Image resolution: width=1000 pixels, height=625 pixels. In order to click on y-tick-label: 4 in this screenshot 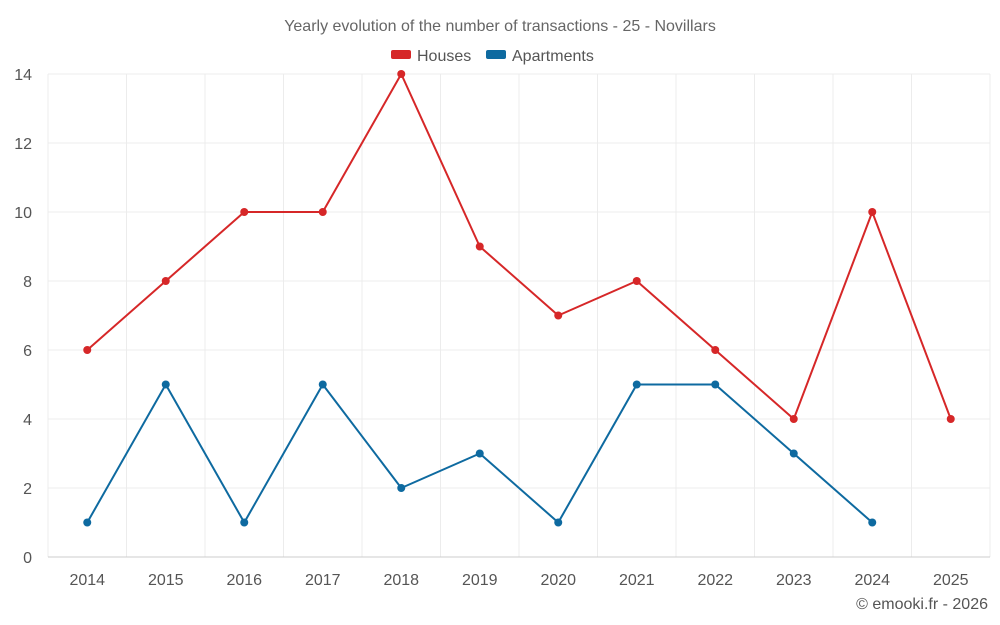, I will do `click(27, 420)`.